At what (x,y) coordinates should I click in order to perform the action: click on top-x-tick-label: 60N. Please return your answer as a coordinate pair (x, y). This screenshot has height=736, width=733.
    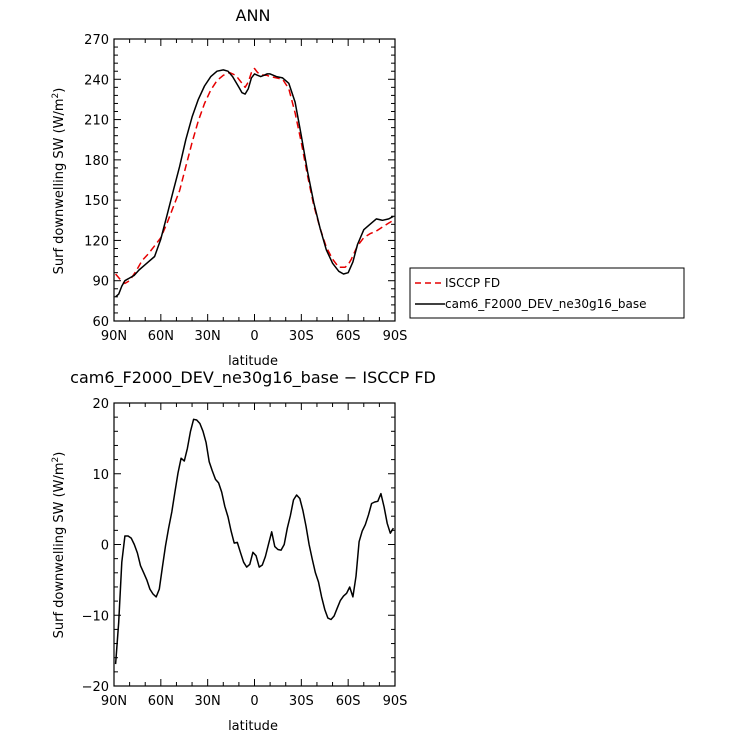
    Looking at the image, I should click on (161, 336).